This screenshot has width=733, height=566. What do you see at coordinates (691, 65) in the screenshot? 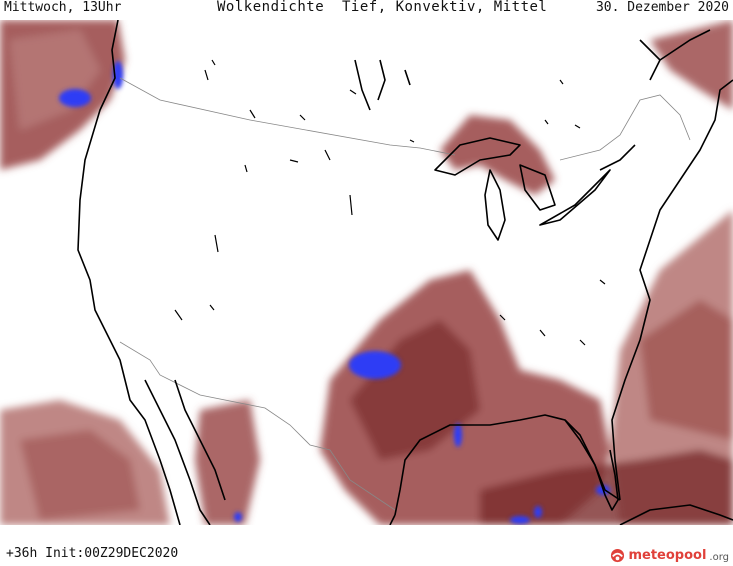
I see `cloud-northeast` at bounding box center [691, 65].